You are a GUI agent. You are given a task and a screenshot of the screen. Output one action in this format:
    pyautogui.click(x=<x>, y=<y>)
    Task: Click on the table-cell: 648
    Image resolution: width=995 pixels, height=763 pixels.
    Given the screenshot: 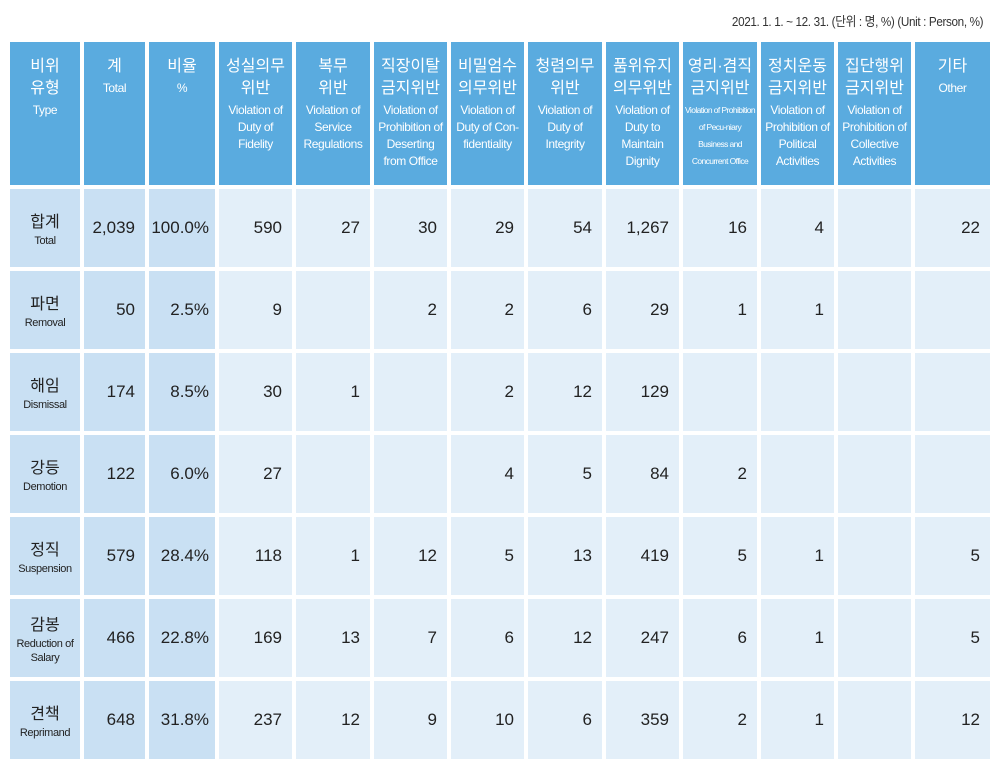 What is the action you would take?
    pyautogui.click(x=114, y=720)
    